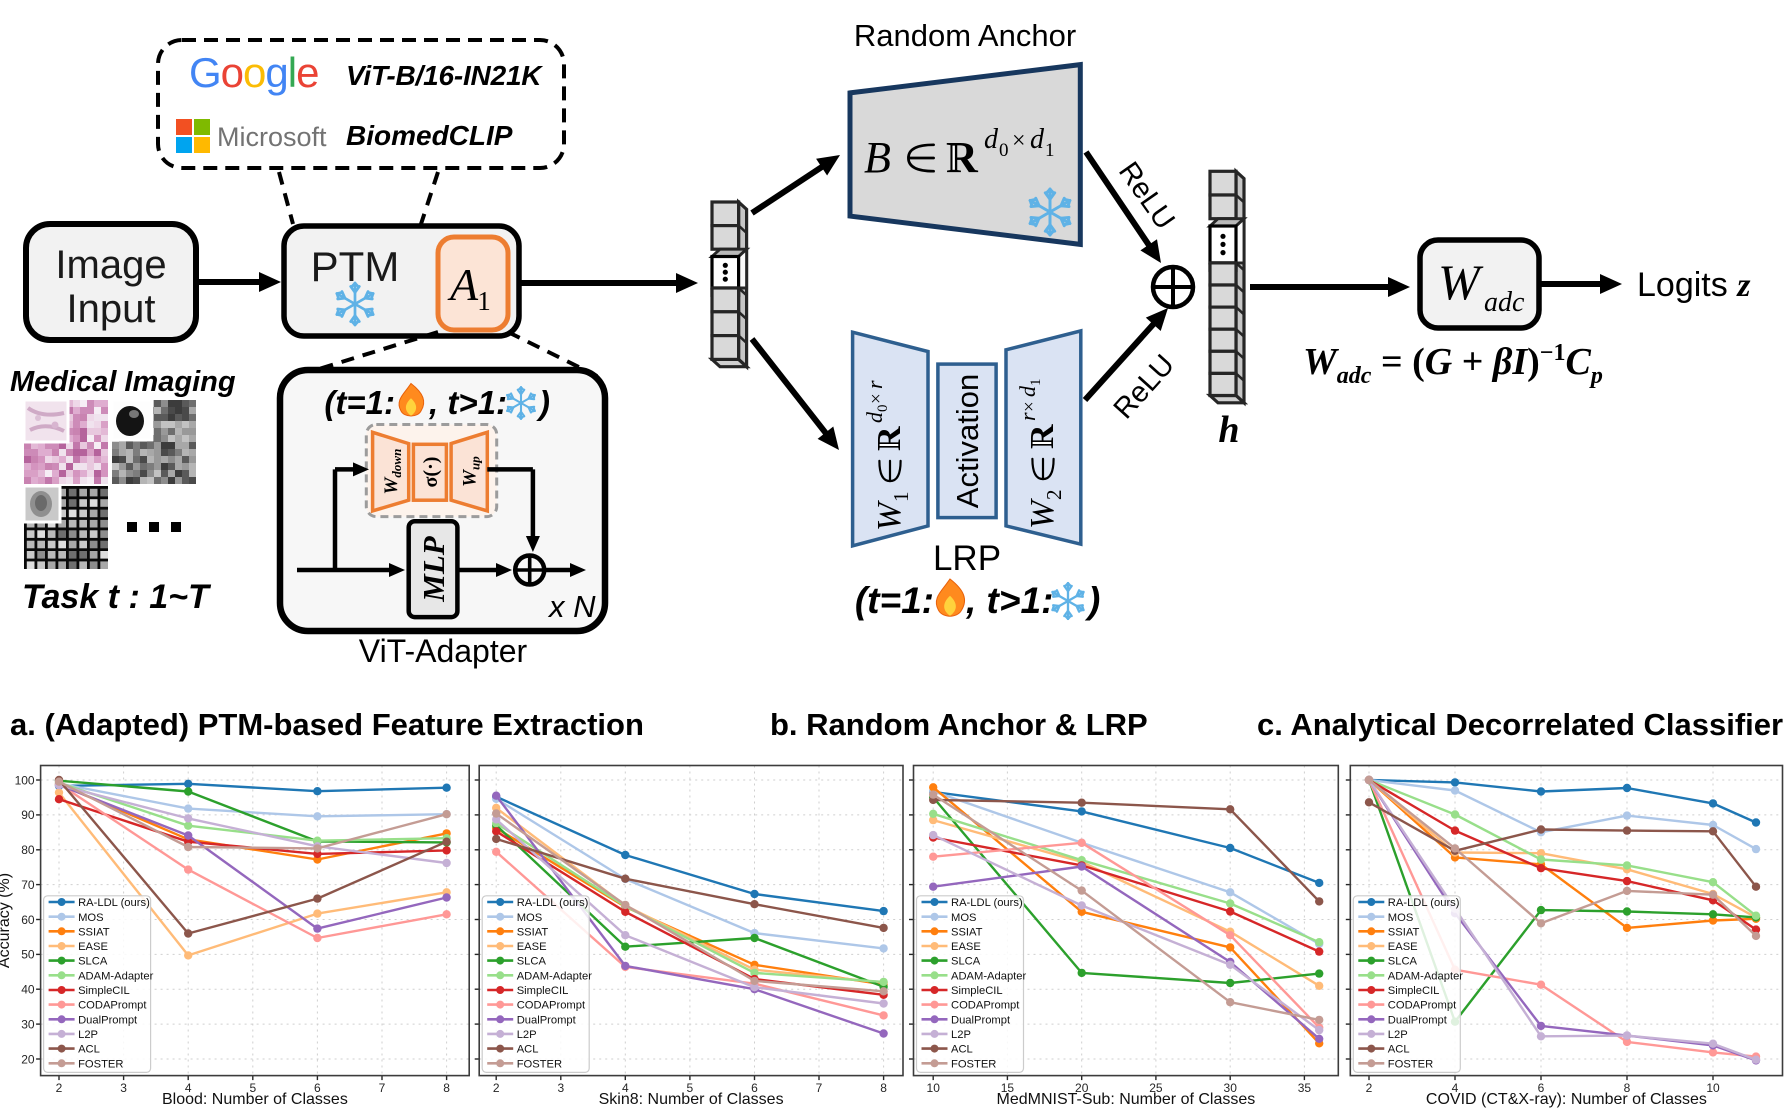 This screenshot has width=1784, height=1119. I want to click on svg-text: Random Anchor, so click(965, 35).